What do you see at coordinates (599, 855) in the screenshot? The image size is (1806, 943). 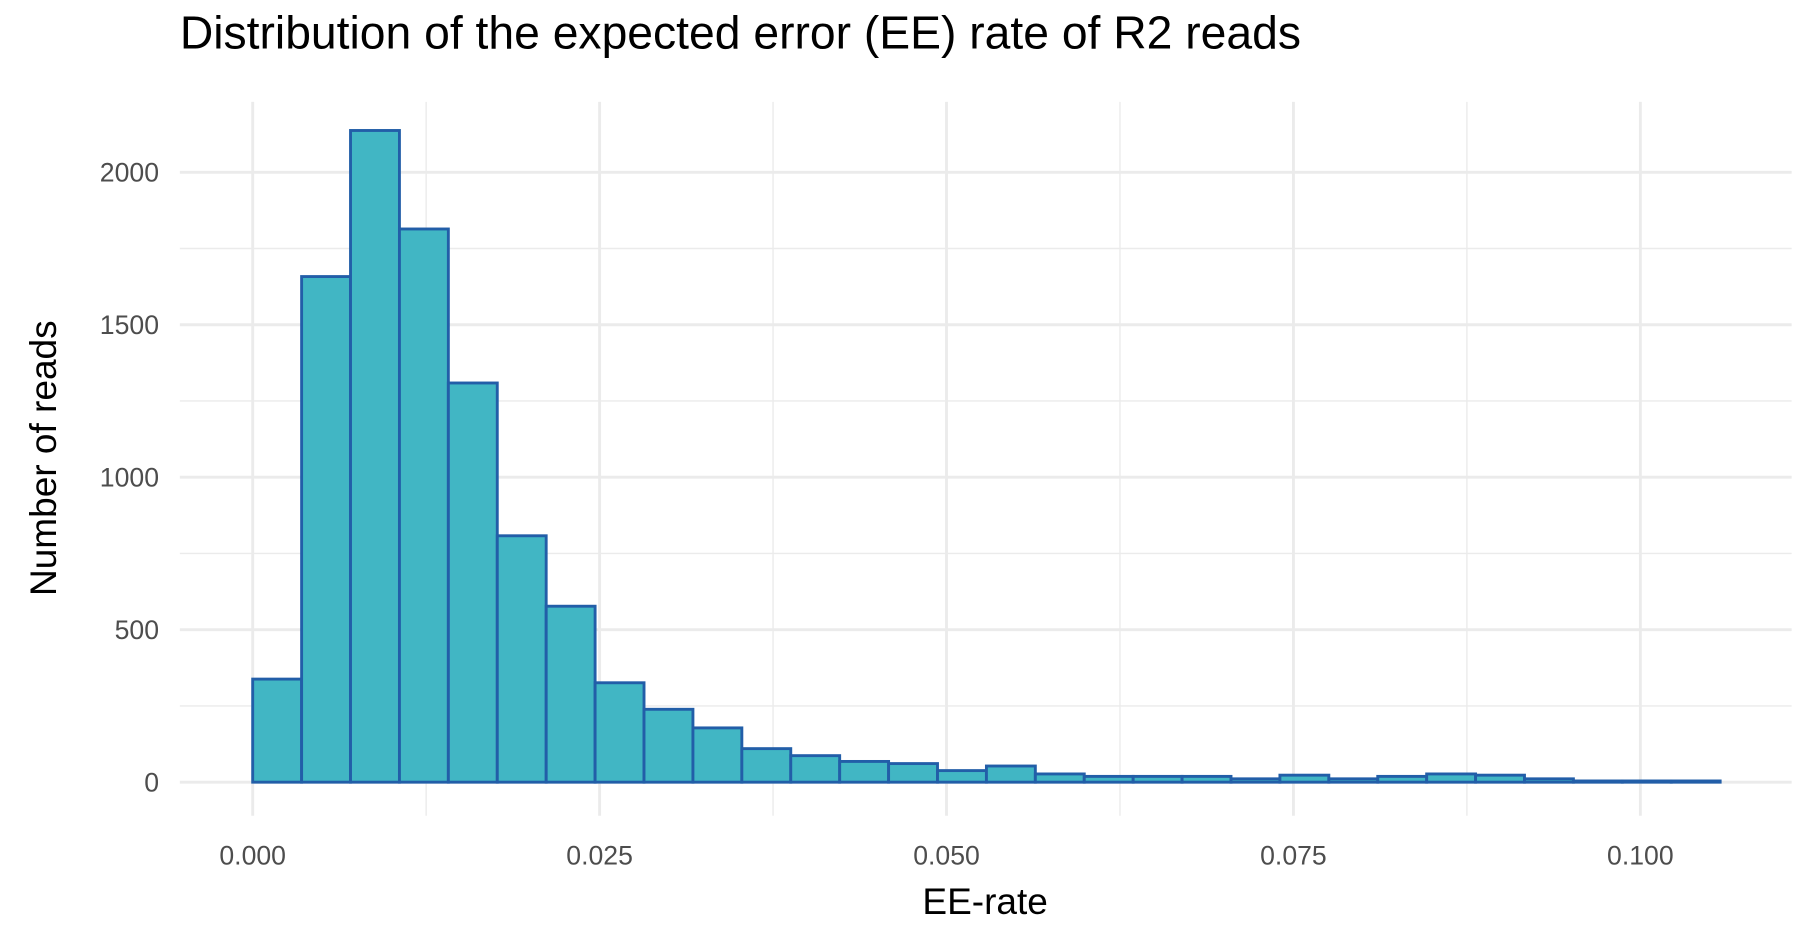 I see `x-tick-label: 0.025` at bounding box center [599, 855].